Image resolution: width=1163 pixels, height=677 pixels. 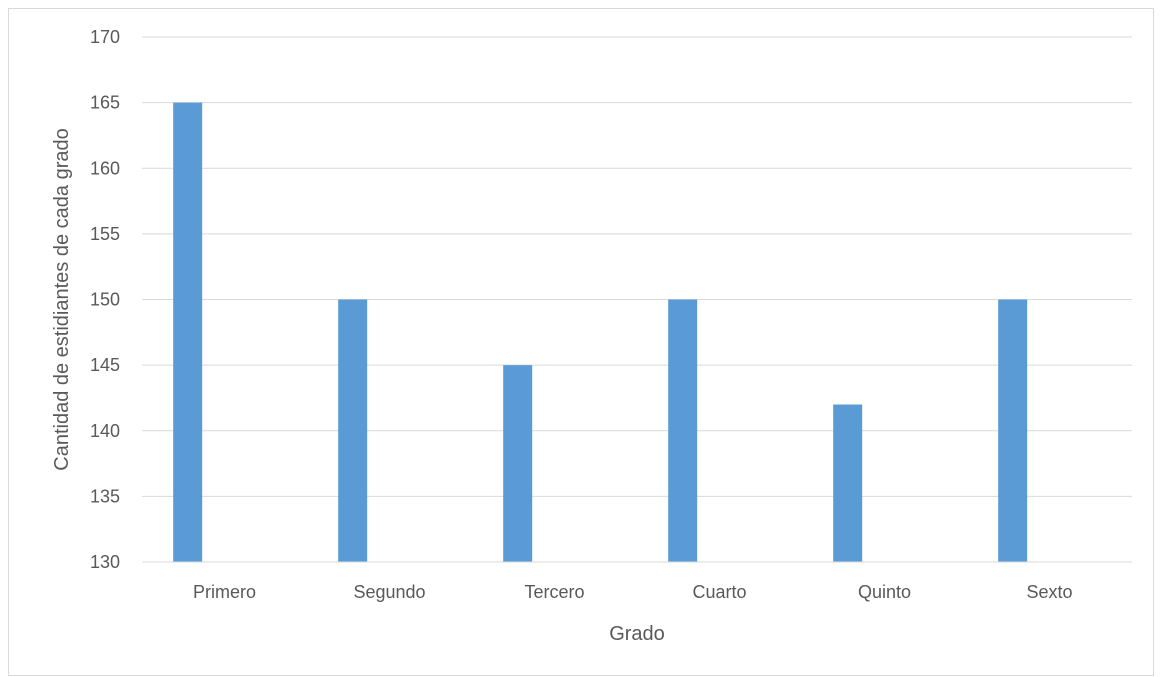 What do you see at coordinates (188, 332) in the screenshot?
I see `bar-primero` at bounding box center [188, 332].